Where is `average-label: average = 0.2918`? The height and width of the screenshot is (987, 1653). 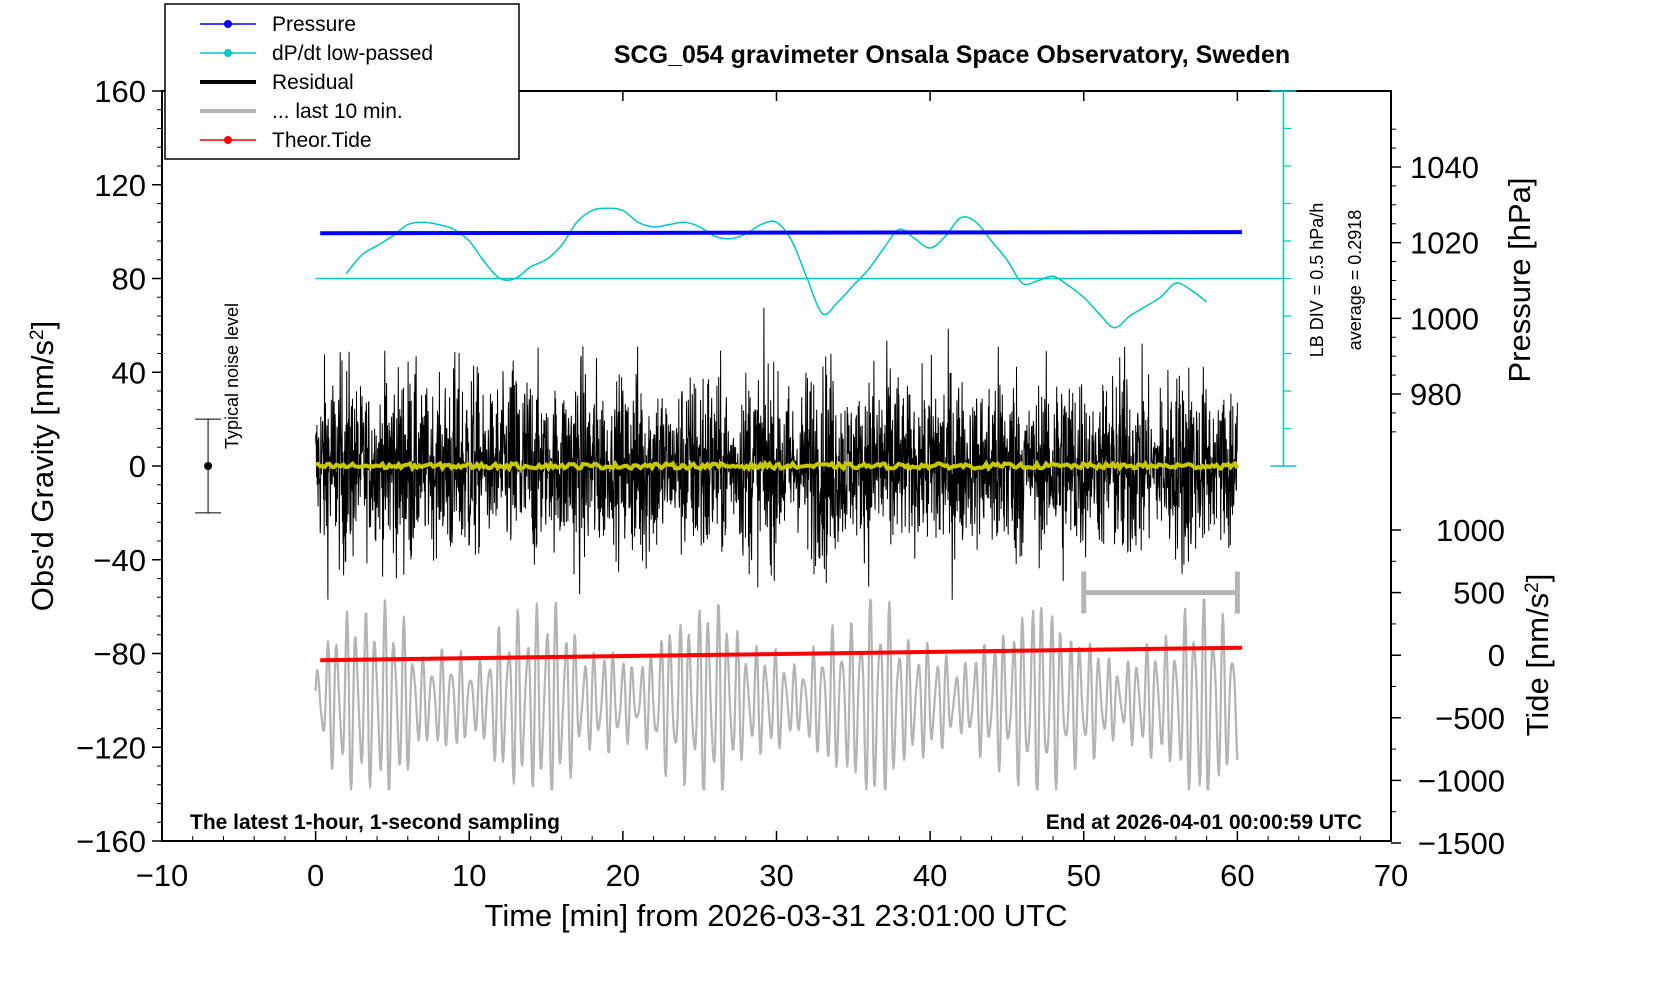 average-label: average = 0.2918 is located at coordinates (1355, 280).